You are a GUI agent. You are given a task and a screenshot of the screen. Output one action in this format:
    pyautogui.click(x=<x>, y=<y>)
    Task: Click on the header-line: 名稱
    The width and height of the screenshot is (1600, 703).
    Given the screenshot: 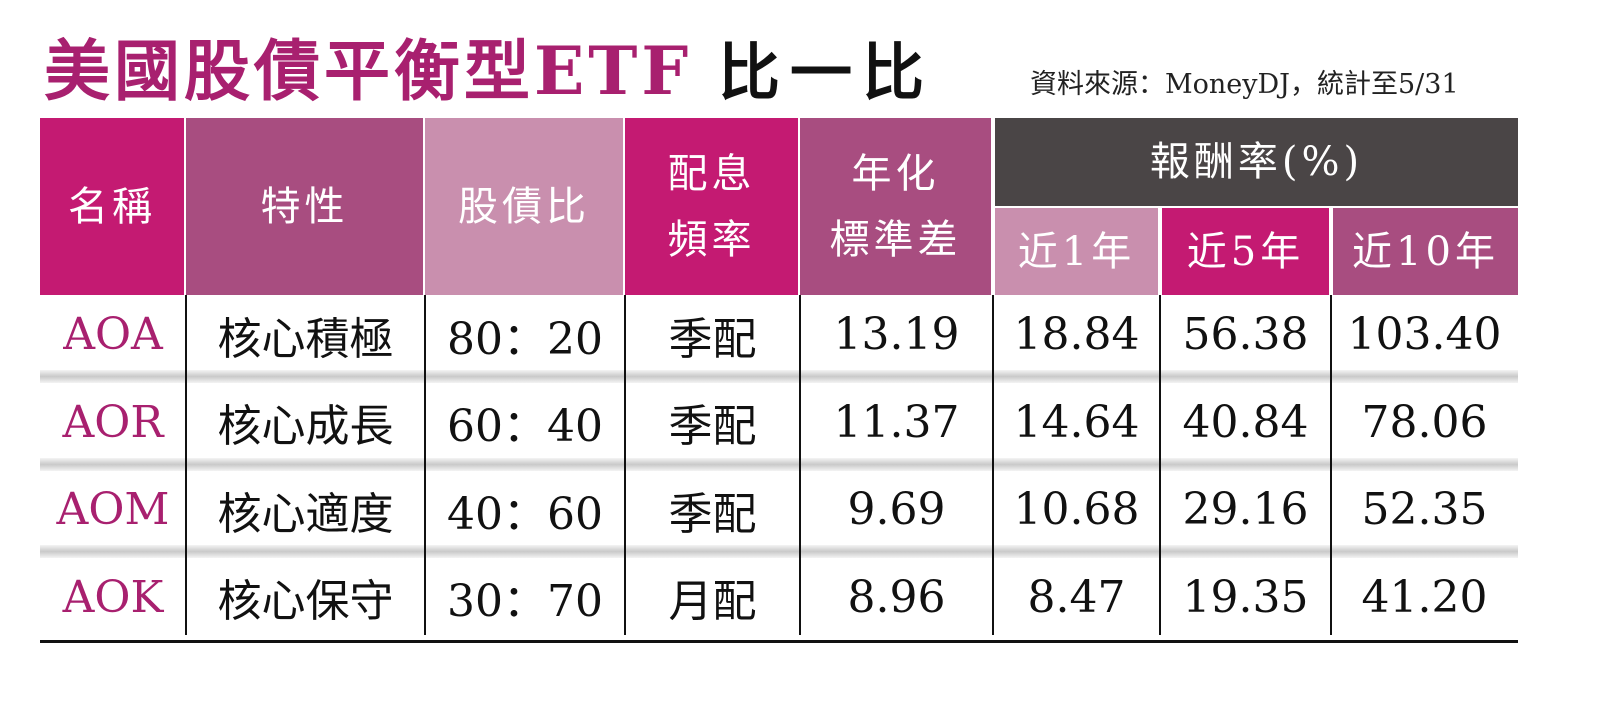 What is the action you would take?
    pyautogui.click(x=112, y=206)
    